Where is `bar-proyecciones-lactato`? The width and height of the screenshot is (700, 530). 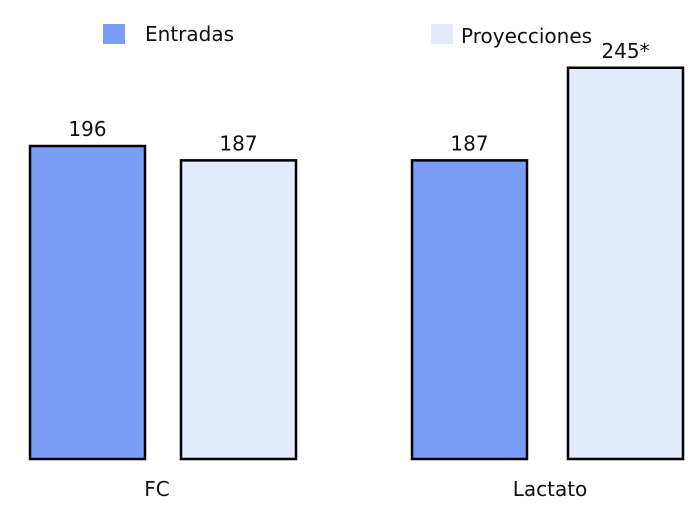
bar-proyecciones-lactato is located at coordinates (625, 263).